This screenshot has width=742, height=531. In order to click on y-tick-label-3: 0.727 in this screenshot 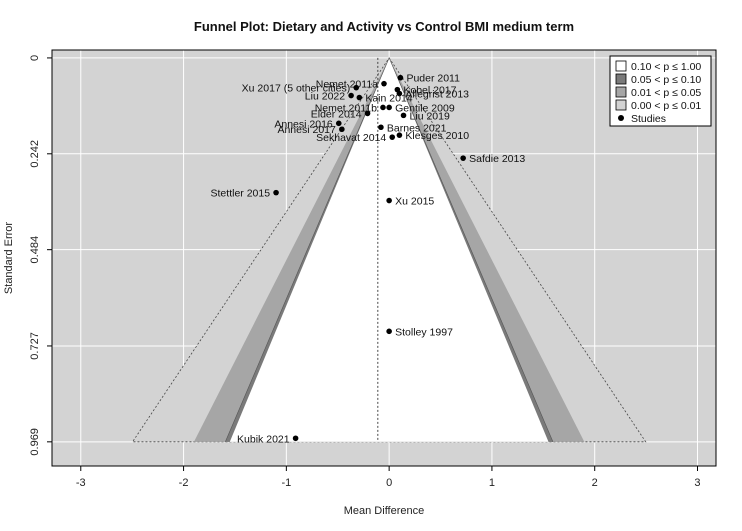, I will do `click(35, 346)`.